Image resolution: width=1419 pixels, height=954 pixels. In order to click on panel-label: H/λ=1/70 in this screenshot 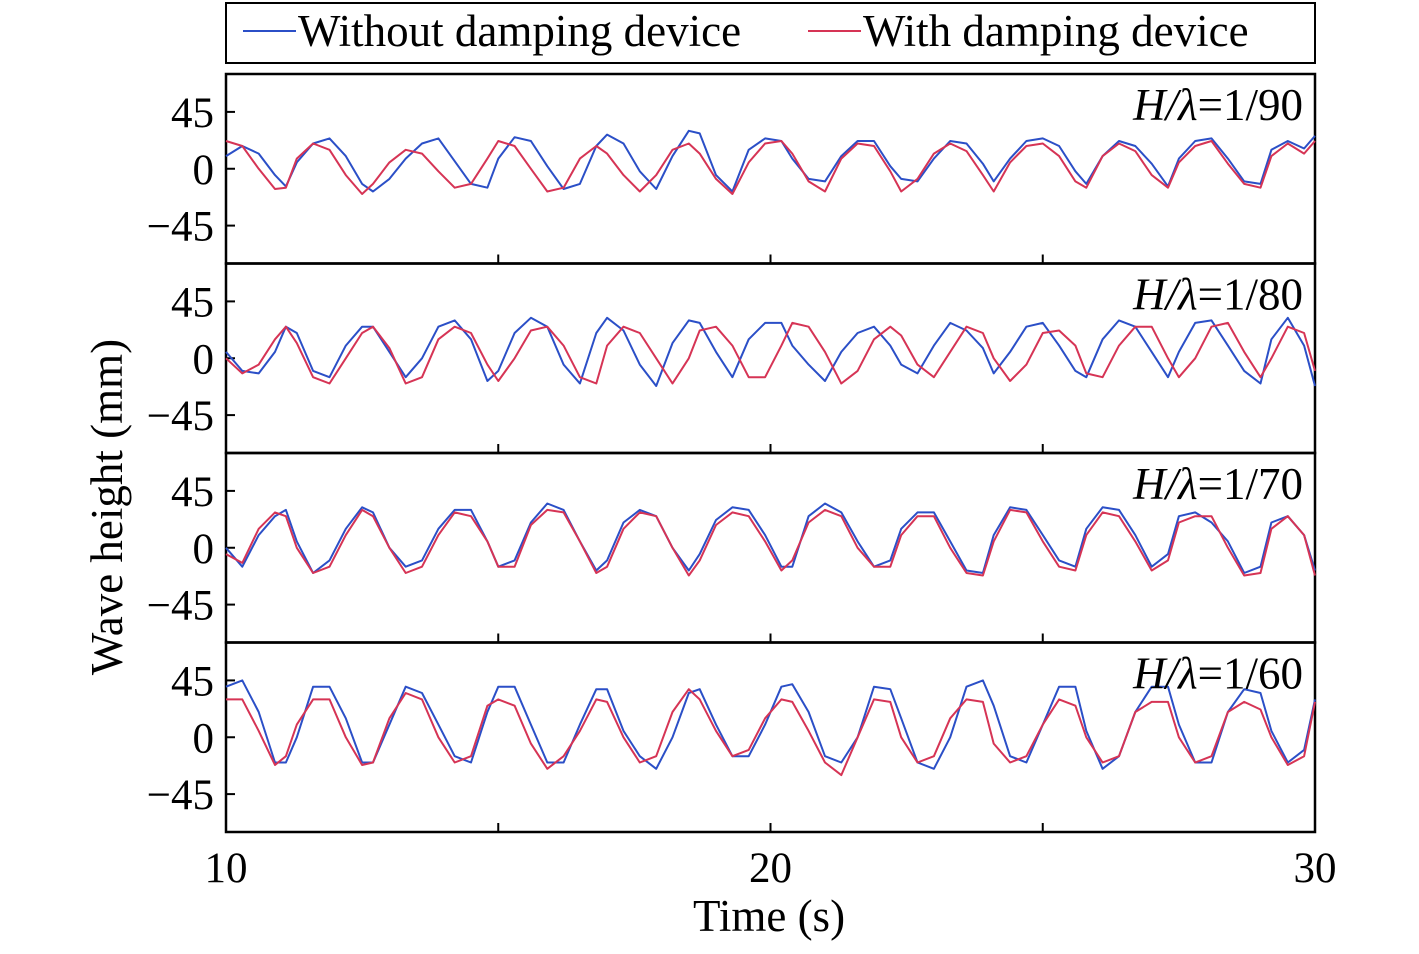, I will do `click(1217, 484)`.